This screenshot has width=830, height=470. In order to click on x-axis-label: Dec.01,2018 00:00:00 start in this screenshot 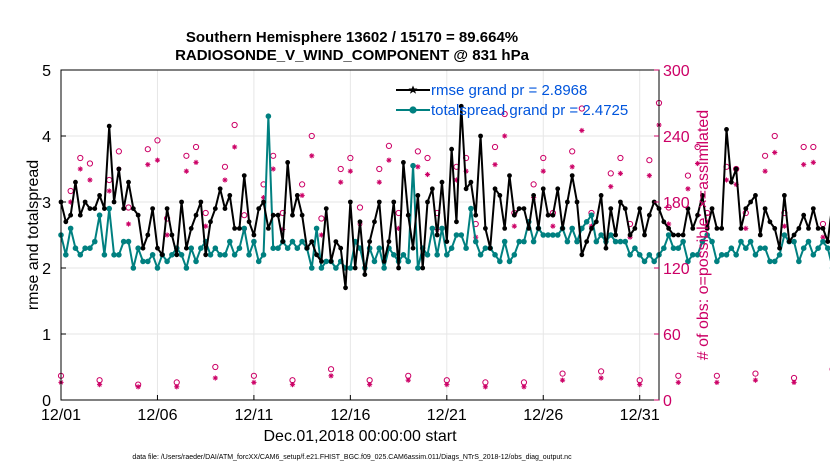, I will do `click(360, 436)`.